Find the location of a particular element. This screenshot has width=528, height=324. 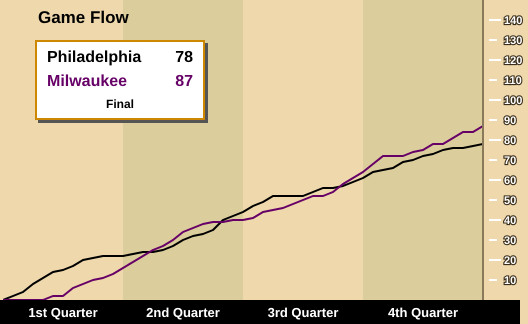

x-tick-label: 1st Quarter is located at coordinates (63, 312).